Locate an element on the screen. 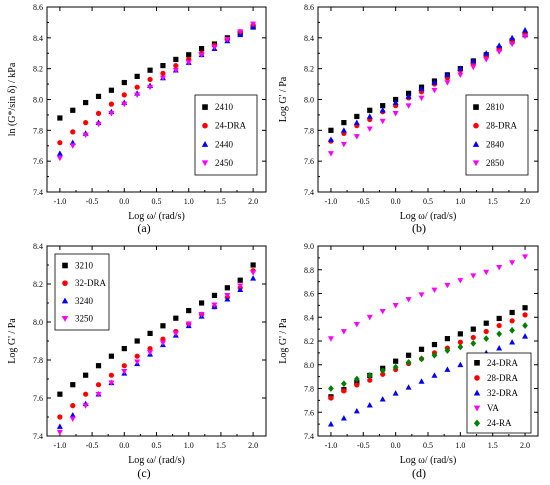  panel-label: (a) is located at coordinates (143, 228).